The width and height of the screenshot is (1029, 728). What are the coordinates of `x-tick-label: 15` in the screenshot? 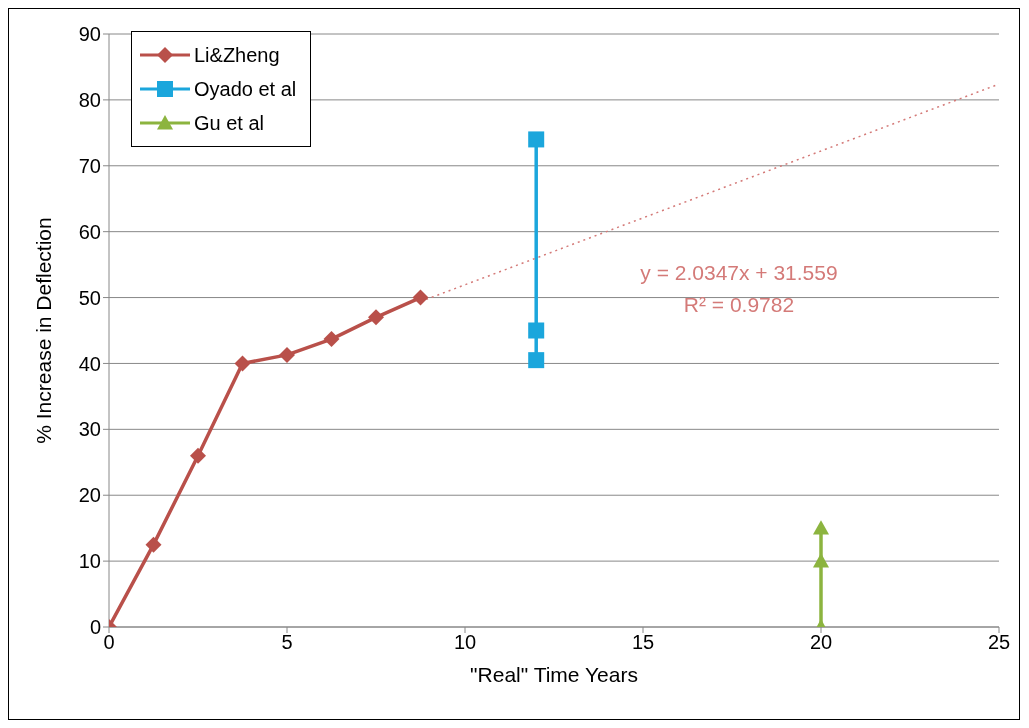 It's located at (643, 642).